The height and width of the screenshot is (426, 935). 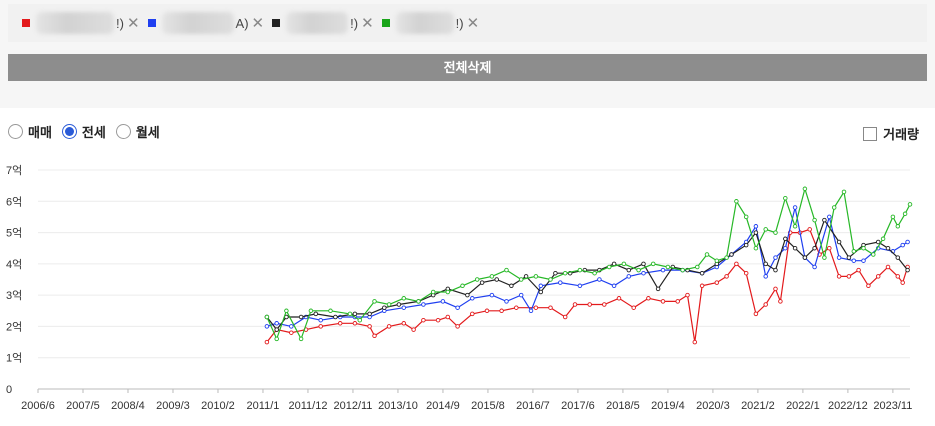 I want to click on volume-toggle: 거래량, so click(x=891, y=133).